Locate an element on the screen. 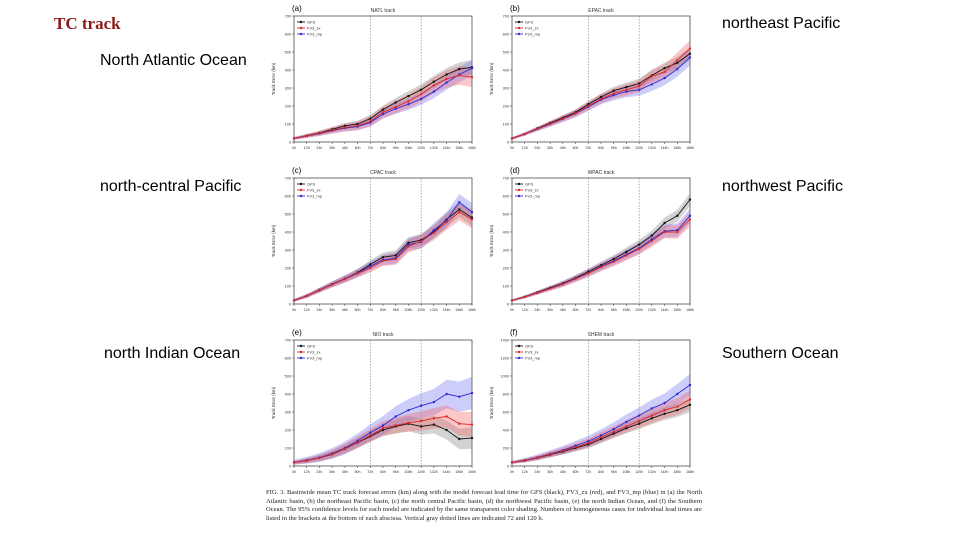  x-tick-label: 12h is located at coordinates (307, 148).